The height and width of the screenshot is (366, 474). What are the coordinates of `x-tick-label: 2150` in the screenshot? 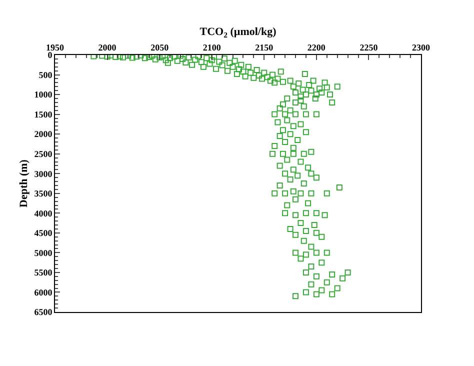 It's located at (264, 47).